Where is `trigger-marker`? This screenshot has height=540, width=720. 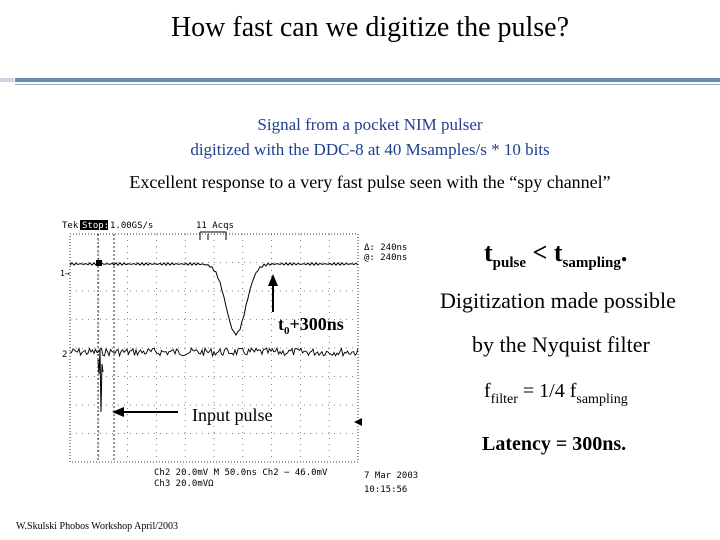 trigger-marker is located at coordinates (99, 263).